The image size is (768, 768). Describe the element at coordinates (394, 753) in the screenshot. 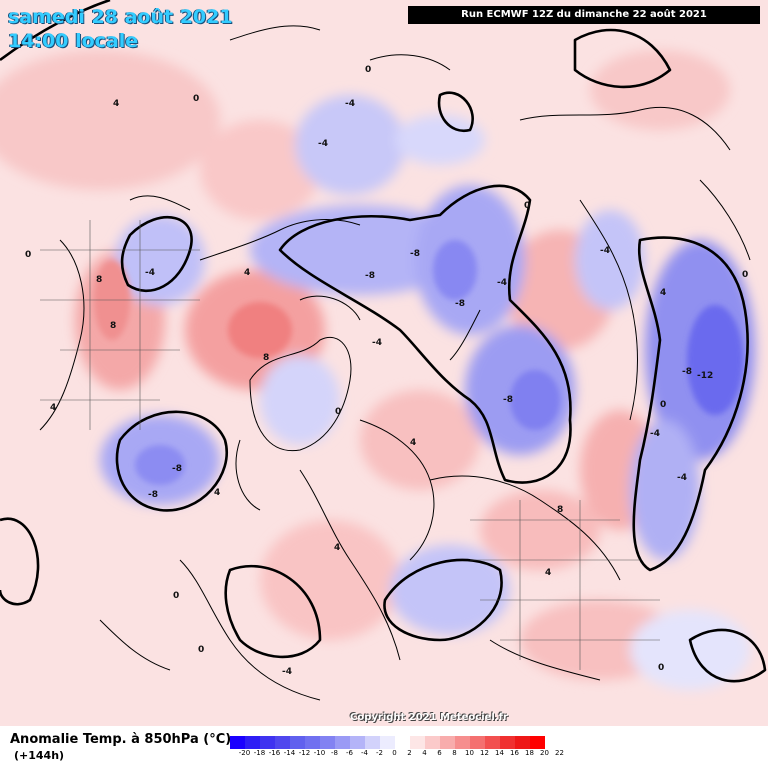

I see `legend-tick: 0` at that location.